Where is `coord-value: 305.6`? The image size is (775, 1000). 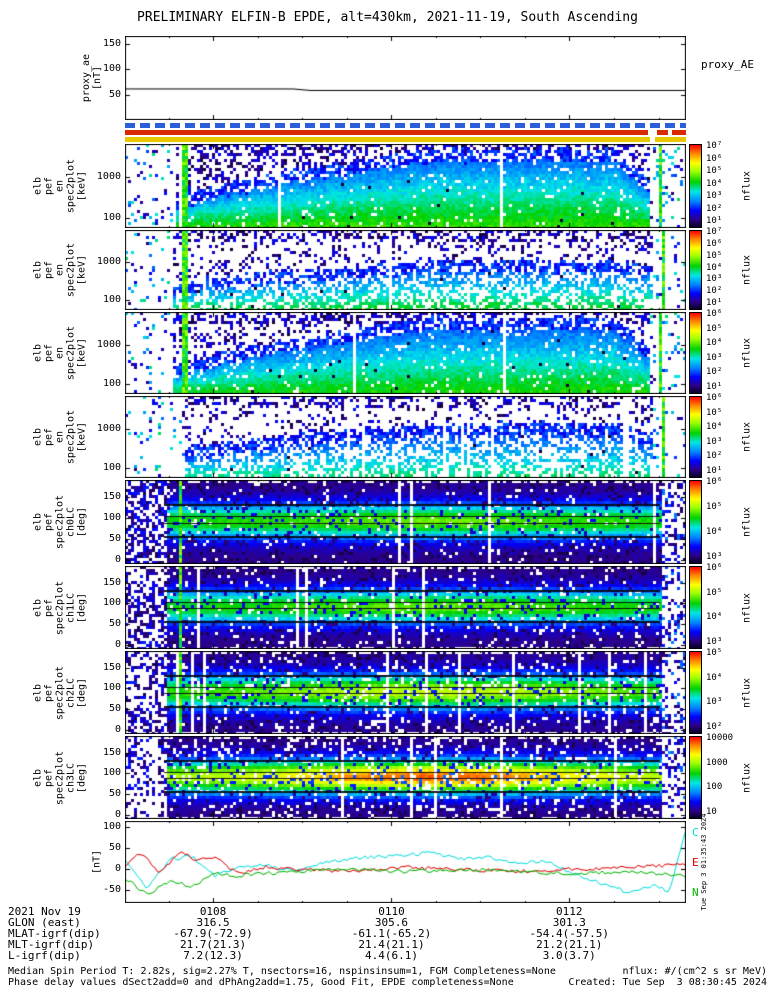
coord-value: 305.6 is located at coordinates (391, 922).